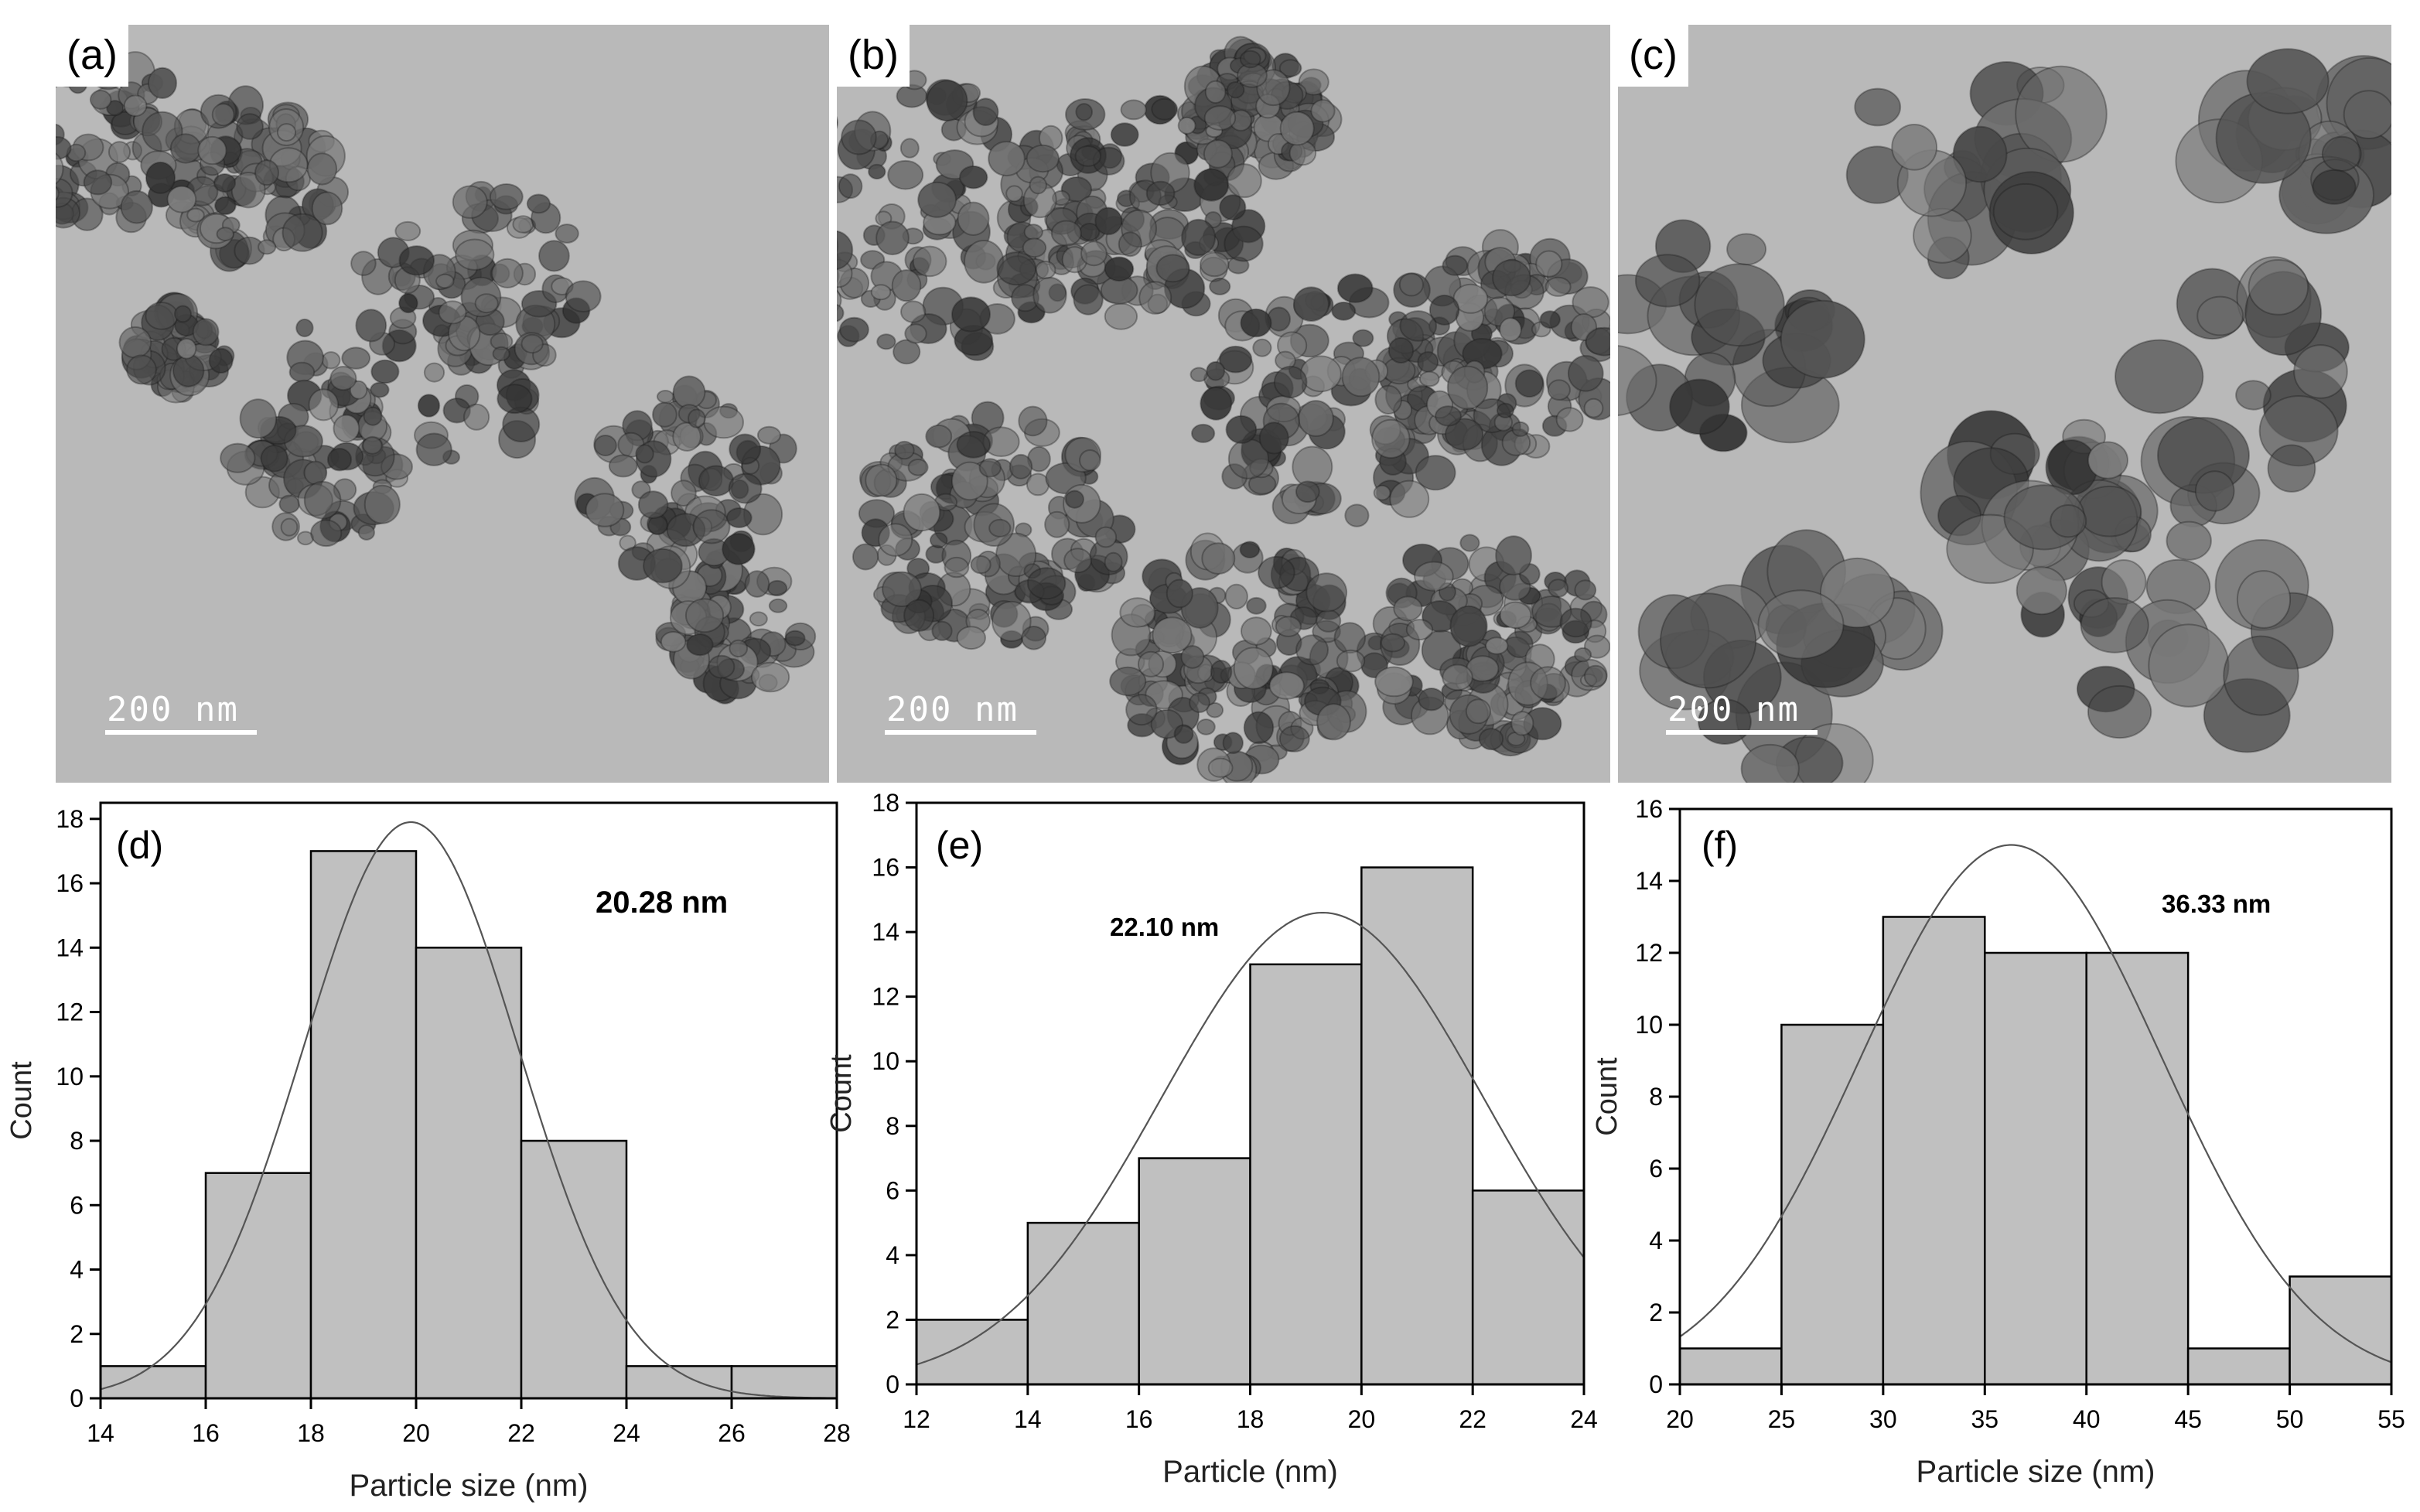 The image size is (2420, 1512). Describe the element at coordinates (521, 1433) in the screenshot. I see `x-tick-label: 22` at that location.